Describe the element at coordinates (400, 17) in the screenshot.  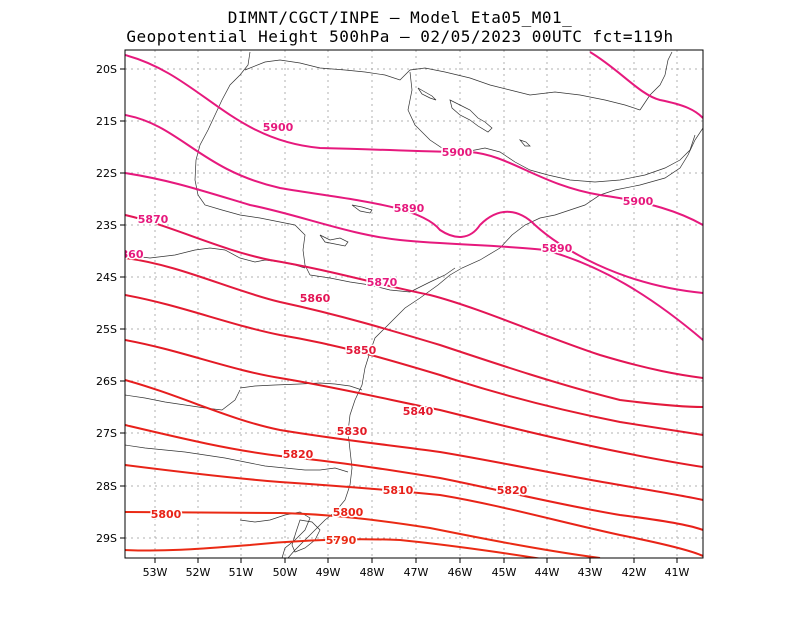
I see `map-title-line1: DIMNT/CGCT/INPE – Model Eta05_M01_` at that location.